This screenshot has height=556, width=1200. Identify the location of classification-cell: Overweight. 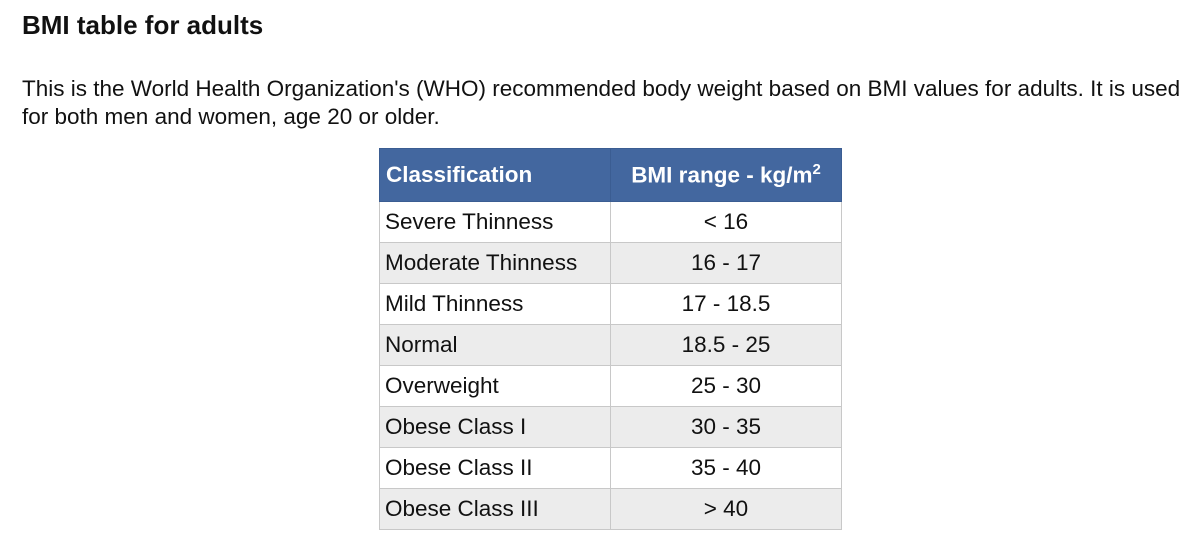
(495, 386).